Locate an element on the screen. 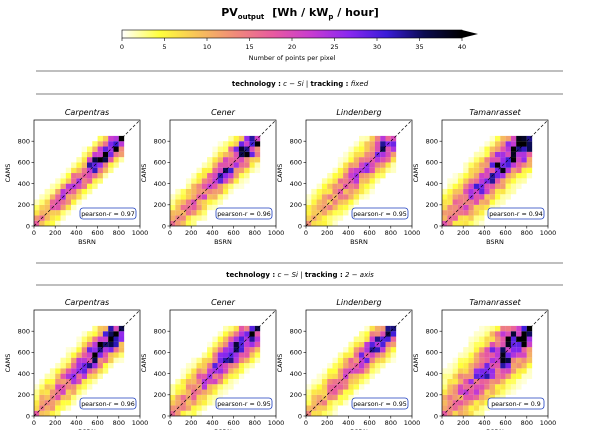  pearson-label: pearson-r = 0.95 is located at coordinates (380, 404).